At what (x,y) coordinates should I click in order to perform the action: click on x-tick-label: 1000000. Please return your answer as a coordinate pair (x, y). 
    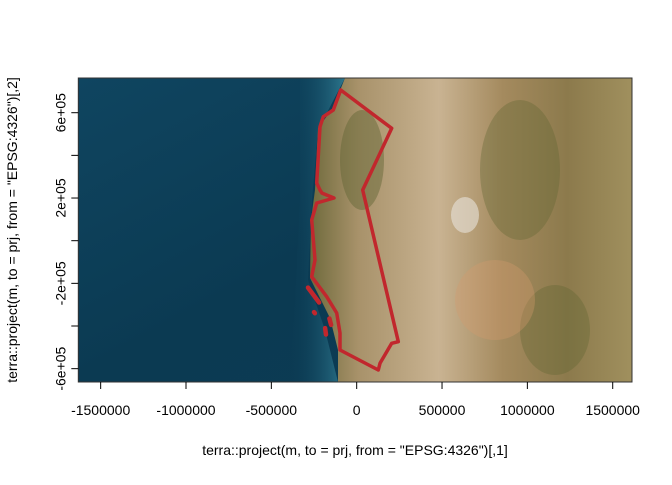
    Looking at the image, I should click on (527, 410).